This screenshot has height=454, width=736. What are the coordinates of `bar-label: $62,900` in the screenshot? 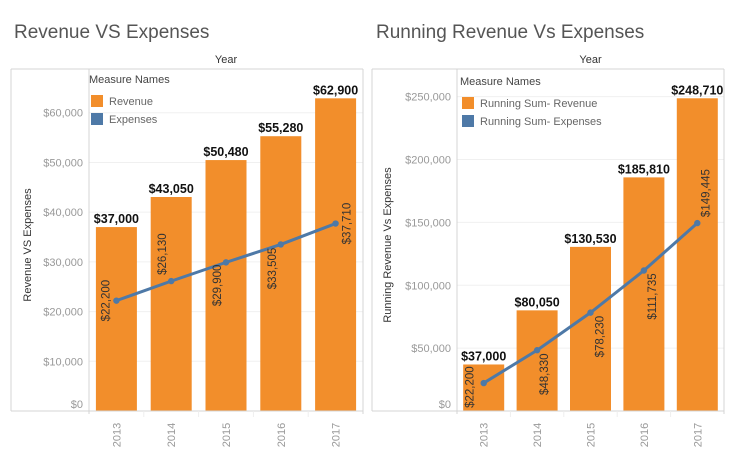 It's located at (335, 90).